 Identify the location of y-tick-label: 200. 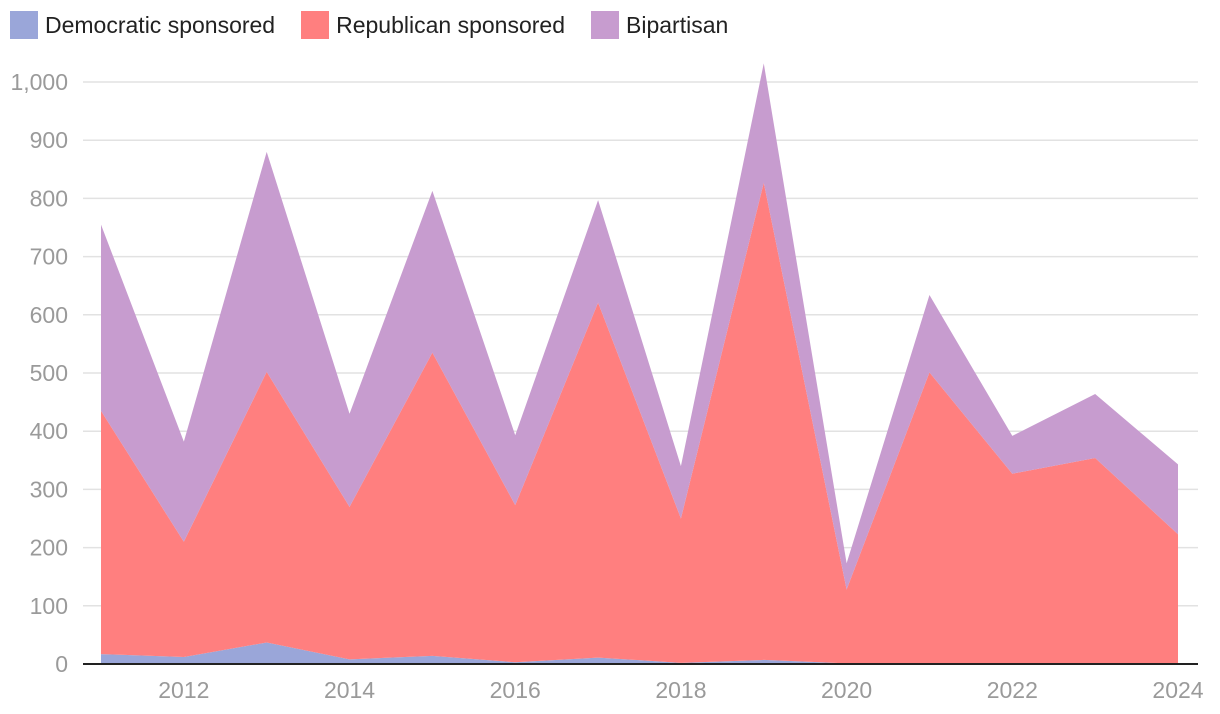
(49, 548).